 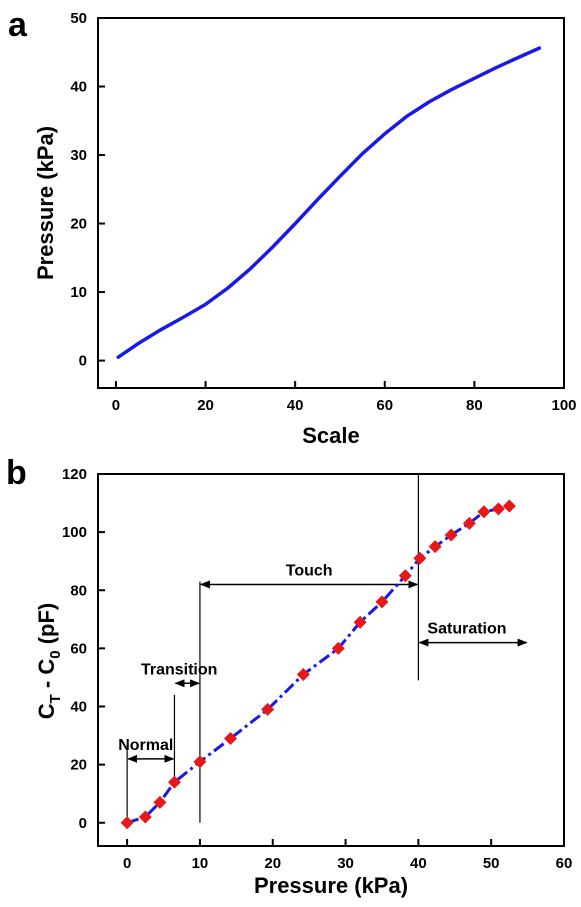 I want to click on panel-b-label: b, so click(x=16, y=473).